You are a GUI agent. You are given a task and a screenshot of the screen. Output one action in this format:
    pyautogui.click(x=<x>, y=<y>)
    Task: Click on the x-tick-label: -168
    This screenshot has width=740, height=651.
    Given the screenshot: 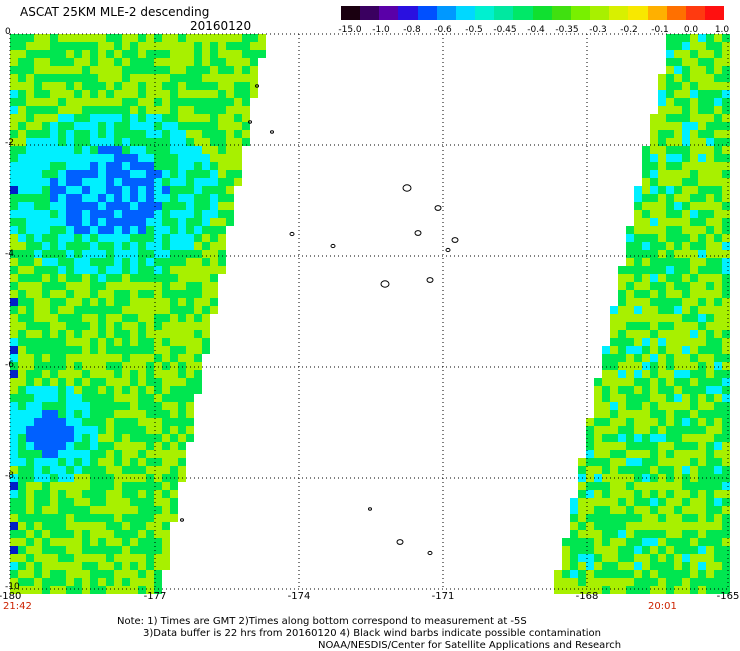 What is the action you would take?
    pyautogui.click(x=587, y=596)
    